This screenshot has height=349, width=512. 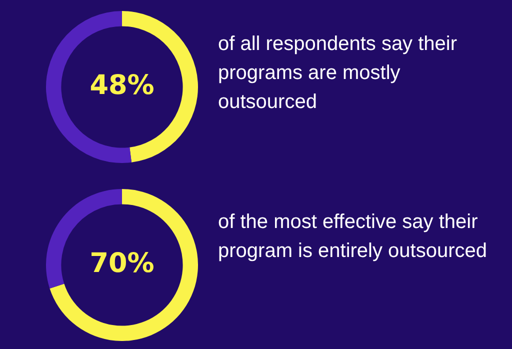 What do you see at coordinates (338, 73) in the screenshot?
I see `text: of all respondents say their programs are mostly outsourced` at bounding box center [338, 73].